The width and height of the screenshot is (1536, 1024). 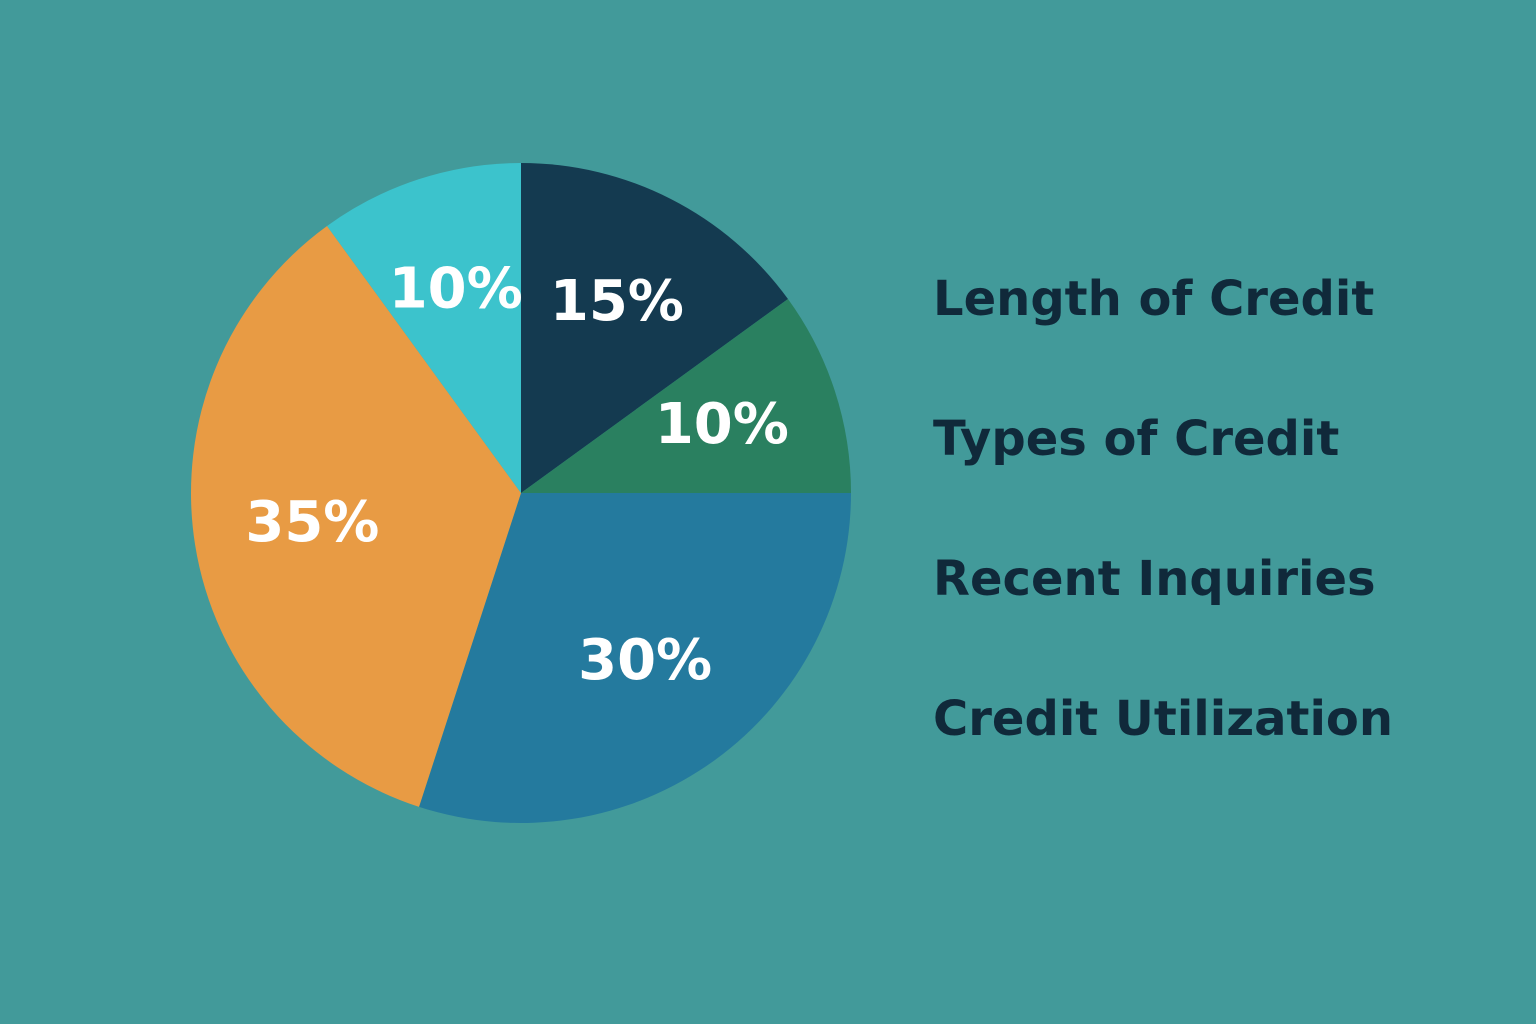 I want to click on value-label: 35%, so click(x=312, y=522).